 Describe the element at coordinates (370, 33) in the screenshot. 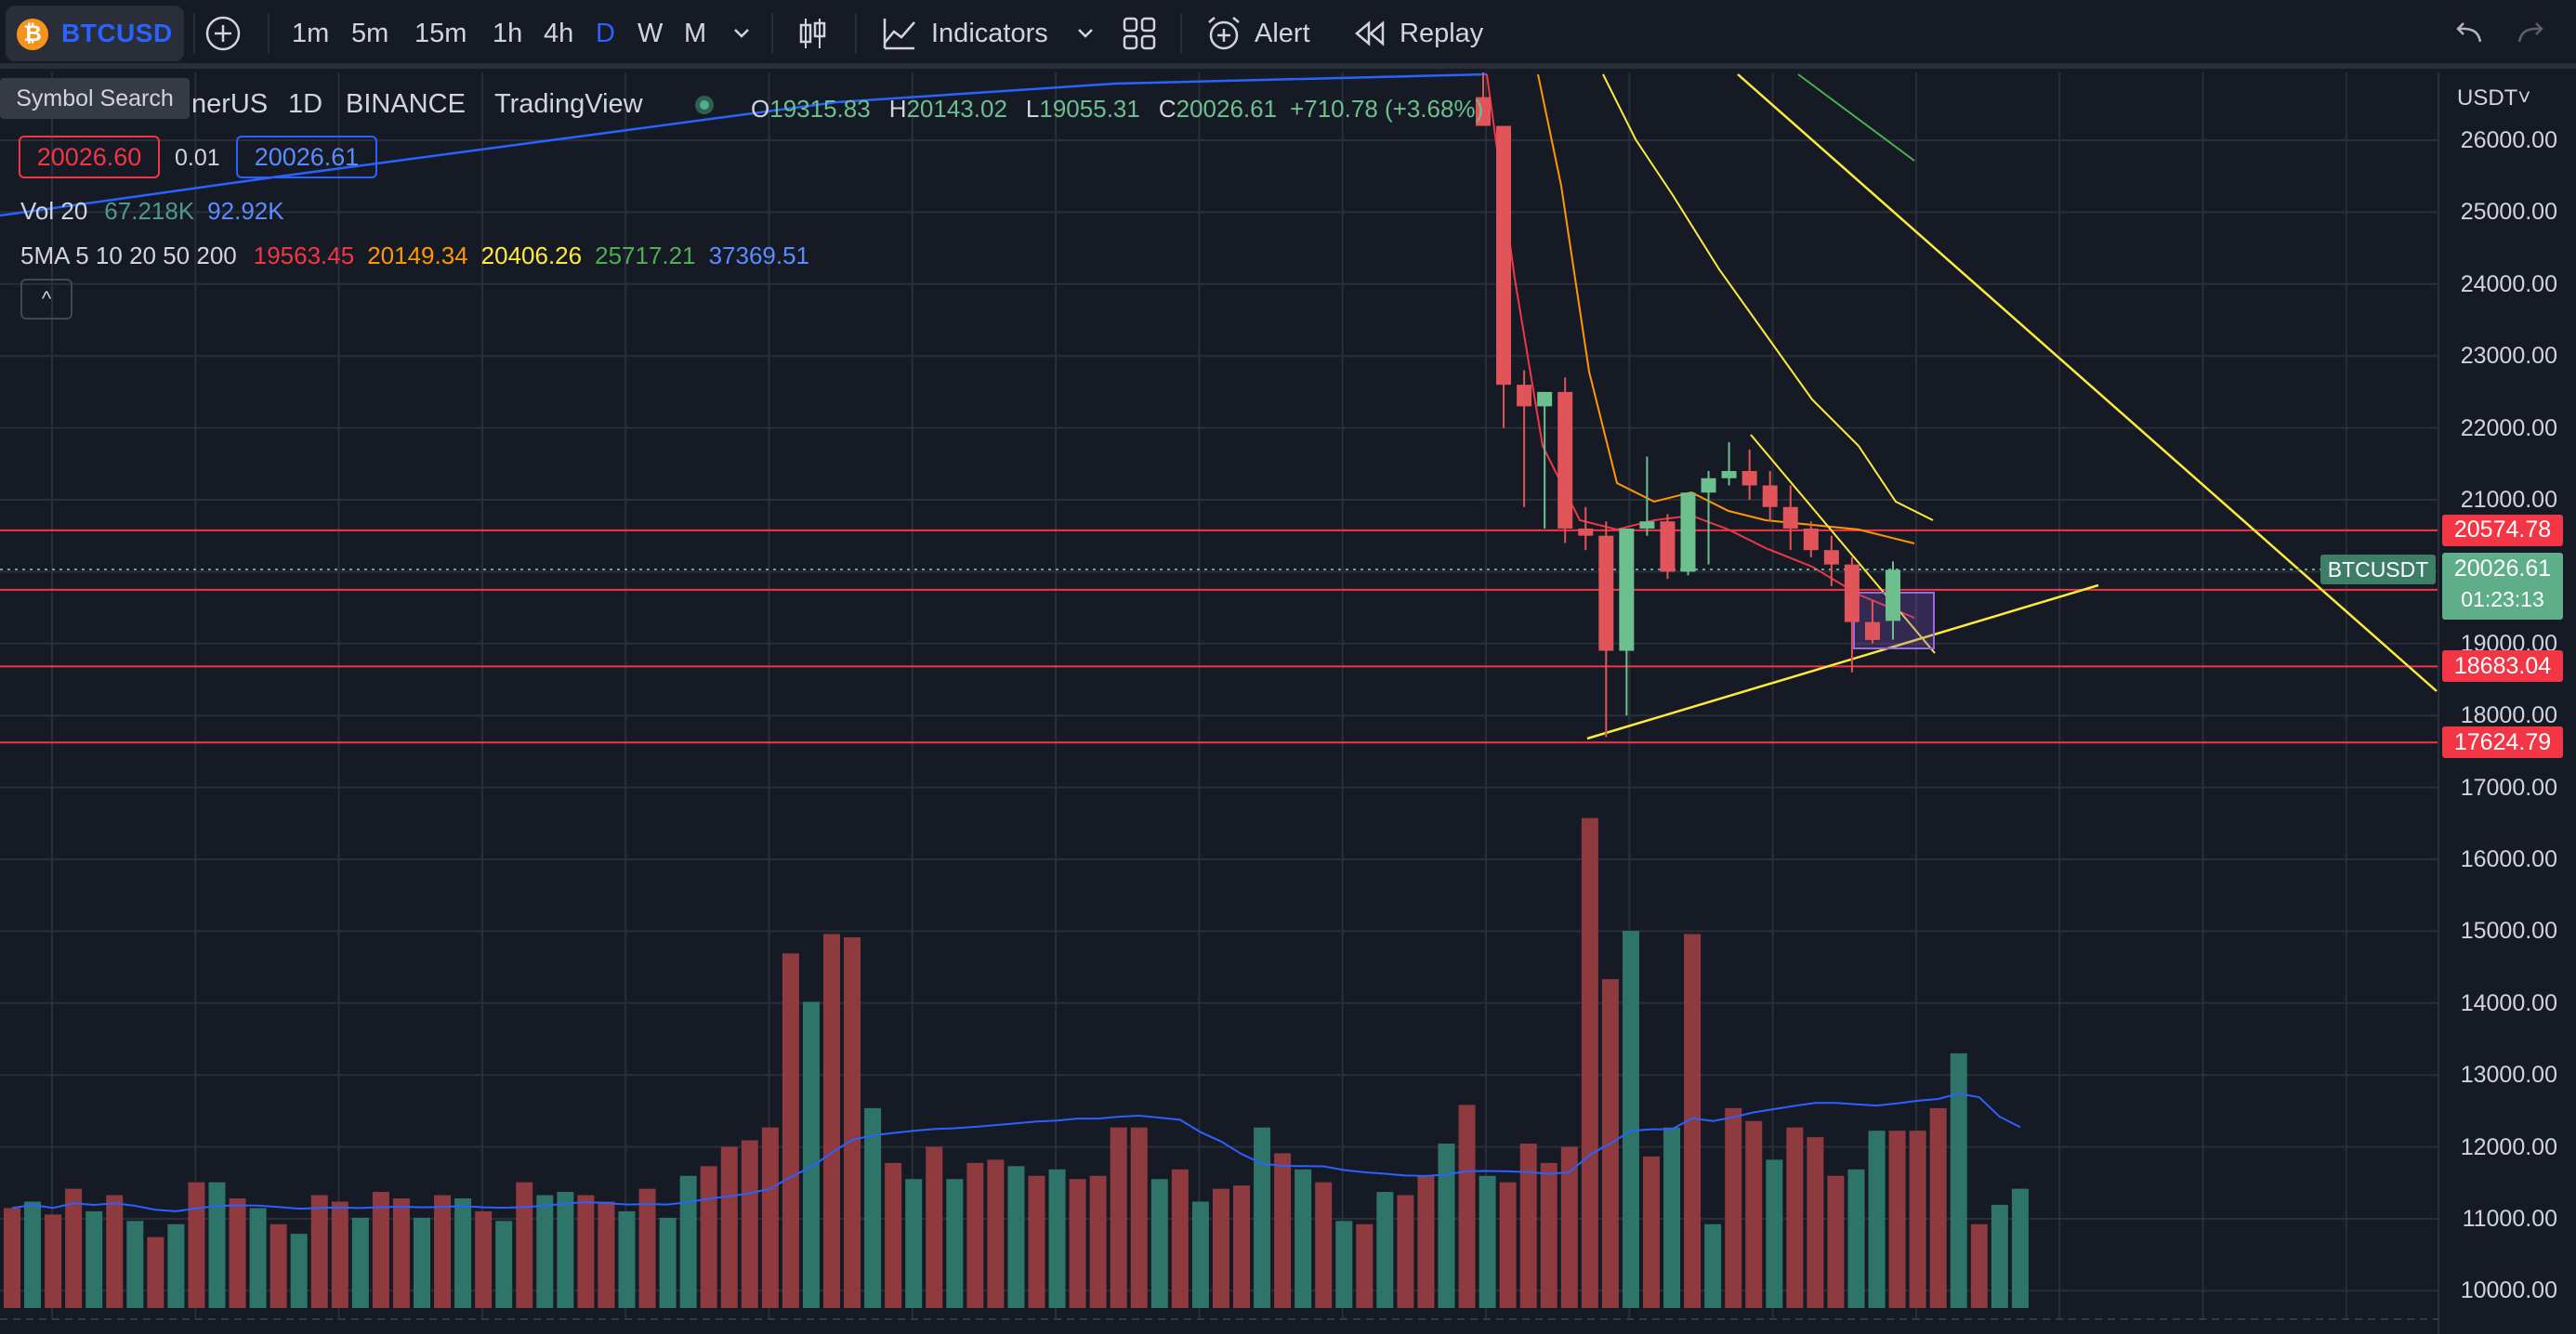

I see `timeframe-5m: 5m` at that location.